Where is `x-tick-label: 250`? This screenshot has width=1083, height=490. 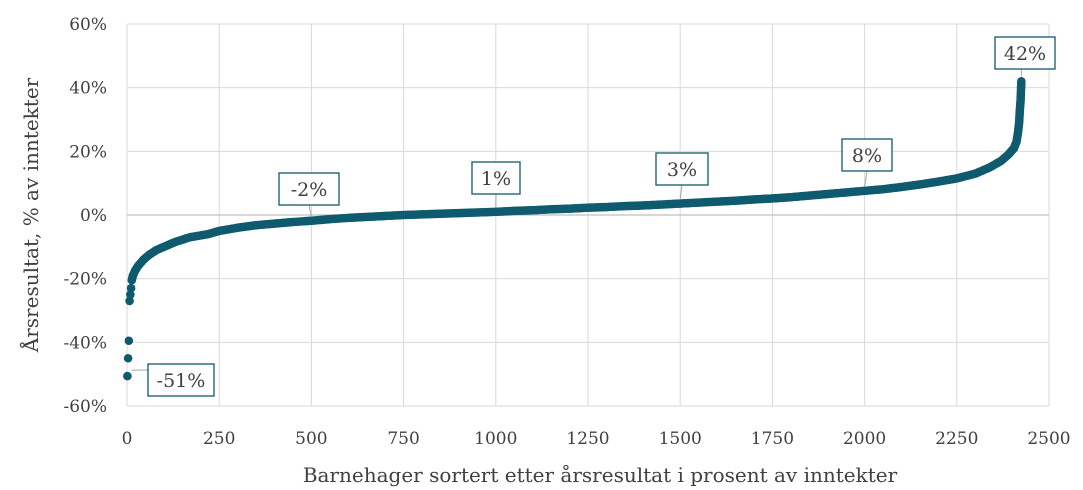 x-tick-label: 250 is located at coordinates (219, 439).